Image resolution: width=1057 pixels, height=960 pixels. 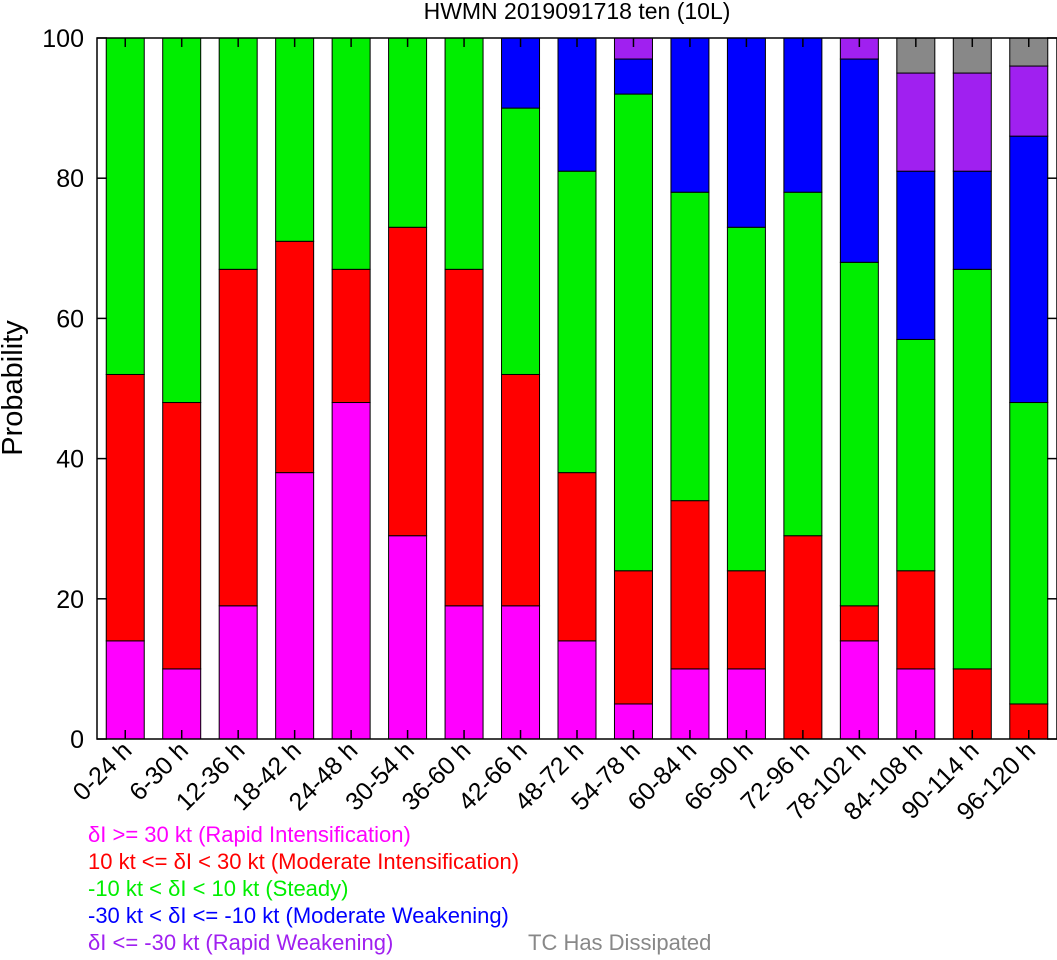 What do you see at coordinates (77, 740) in the screenshot?
I see `y-tick-label: 0` at bounding box center [77, 740].